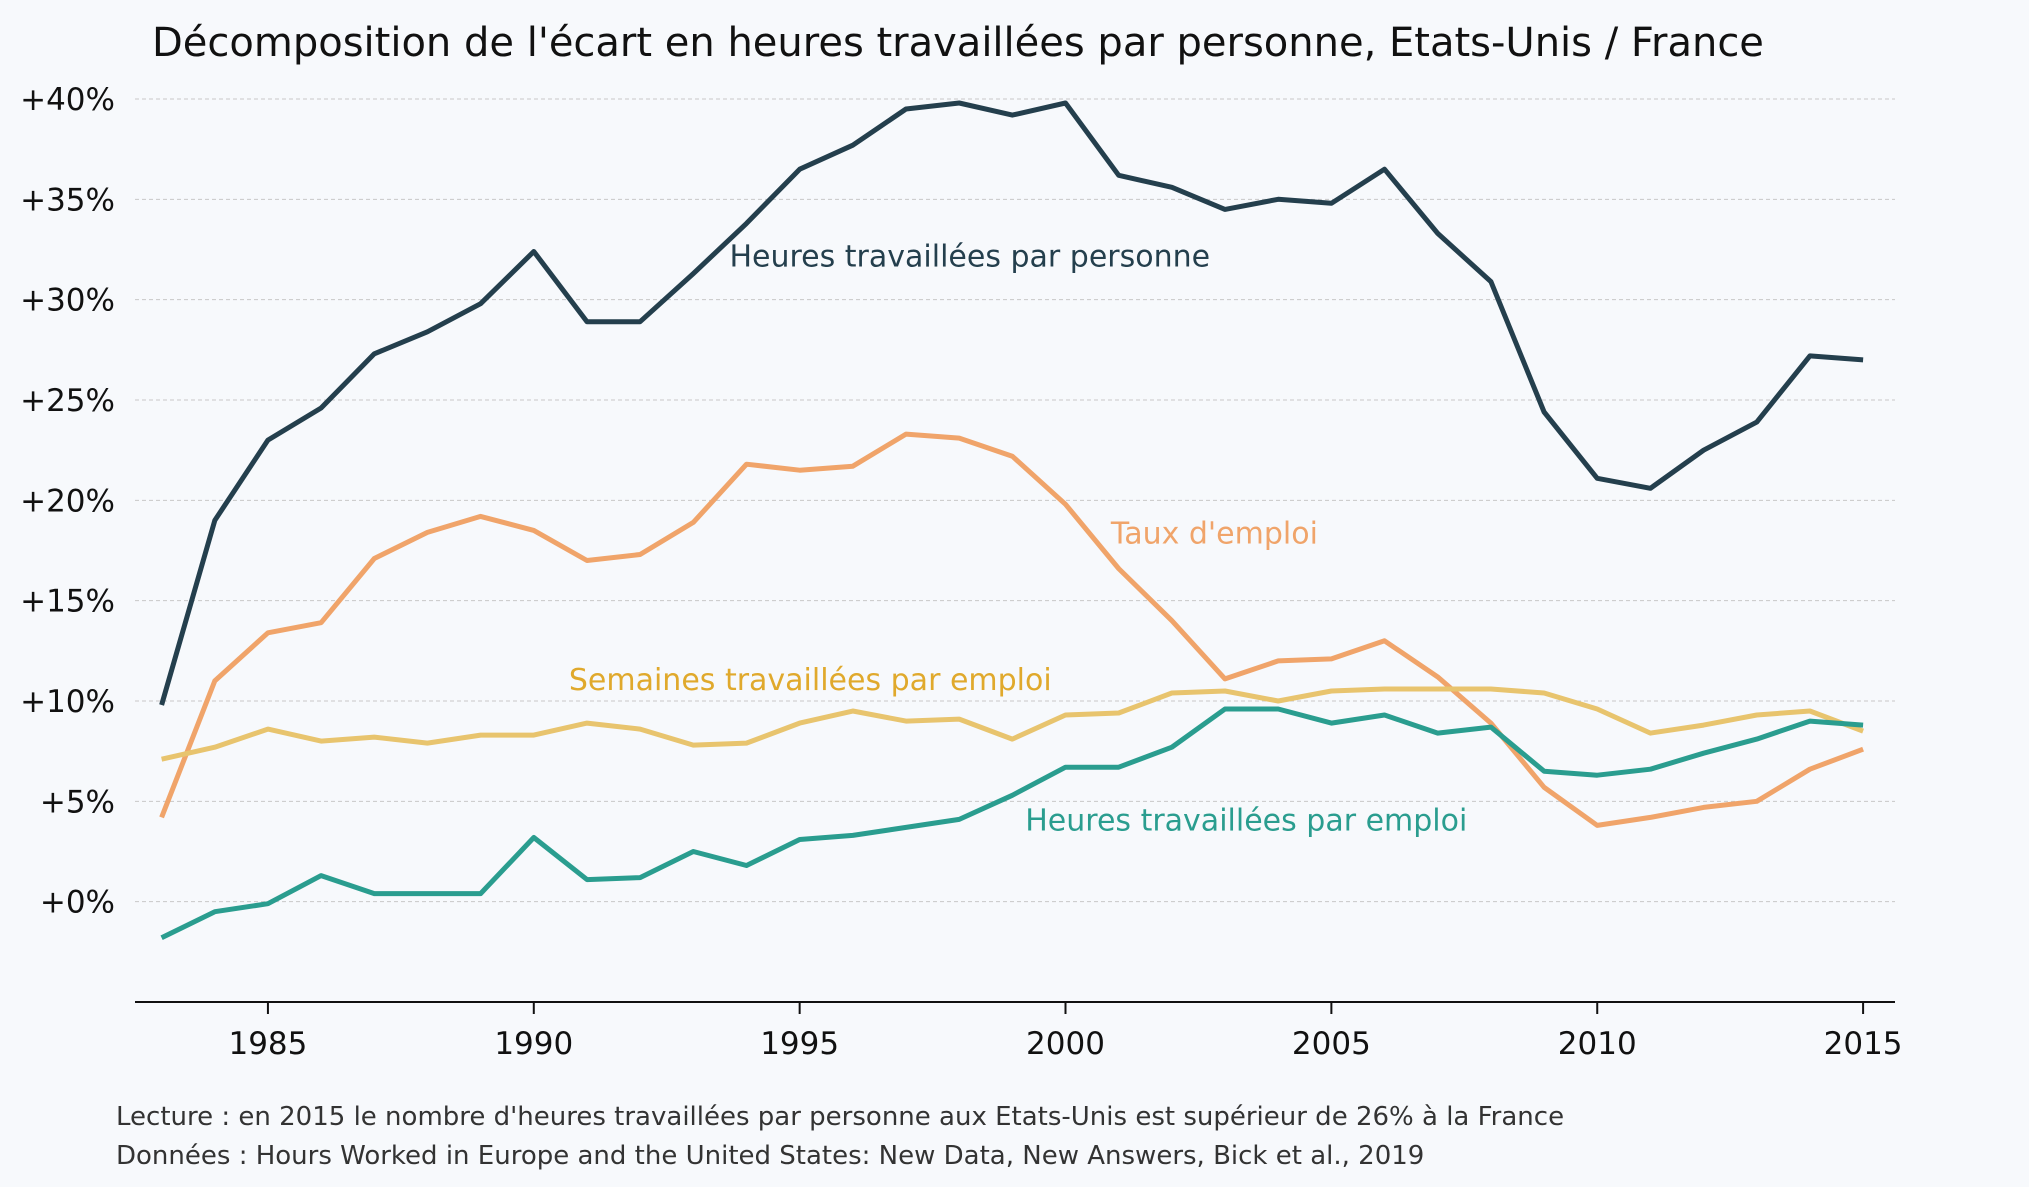 The height and width of the screenshot is (1187, 2029). Describe the element at coordinates (533, 1044) in the screenshot. I see `x-tick-label: 1990` at that location.